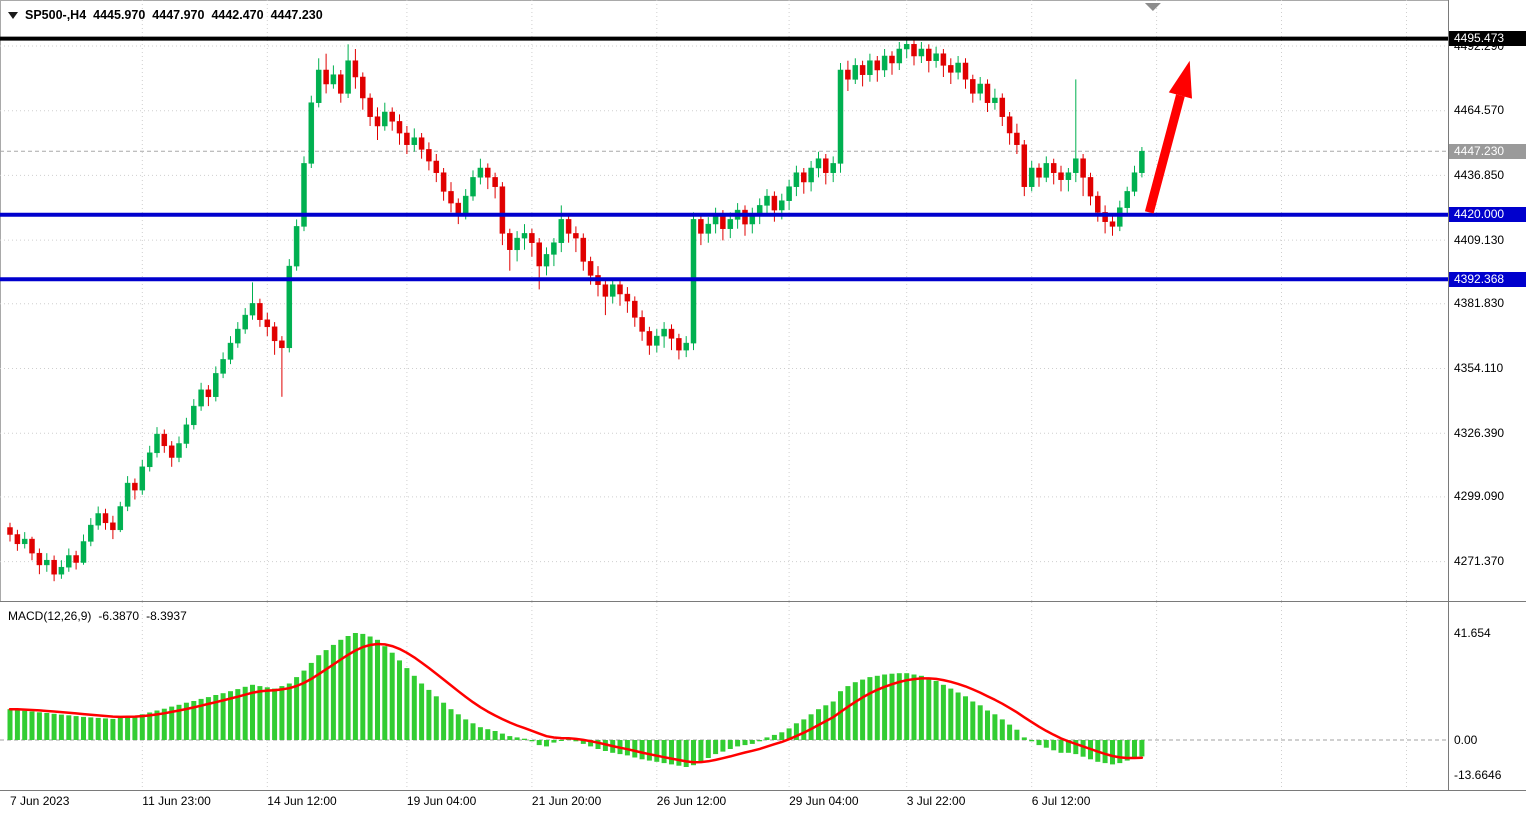 The width and height of the screenshot is (1526, 813). Describe the element at coordinates (40, 801) in the screenshot. I see `time-axis-label: 7 Jun 2023` at that location.